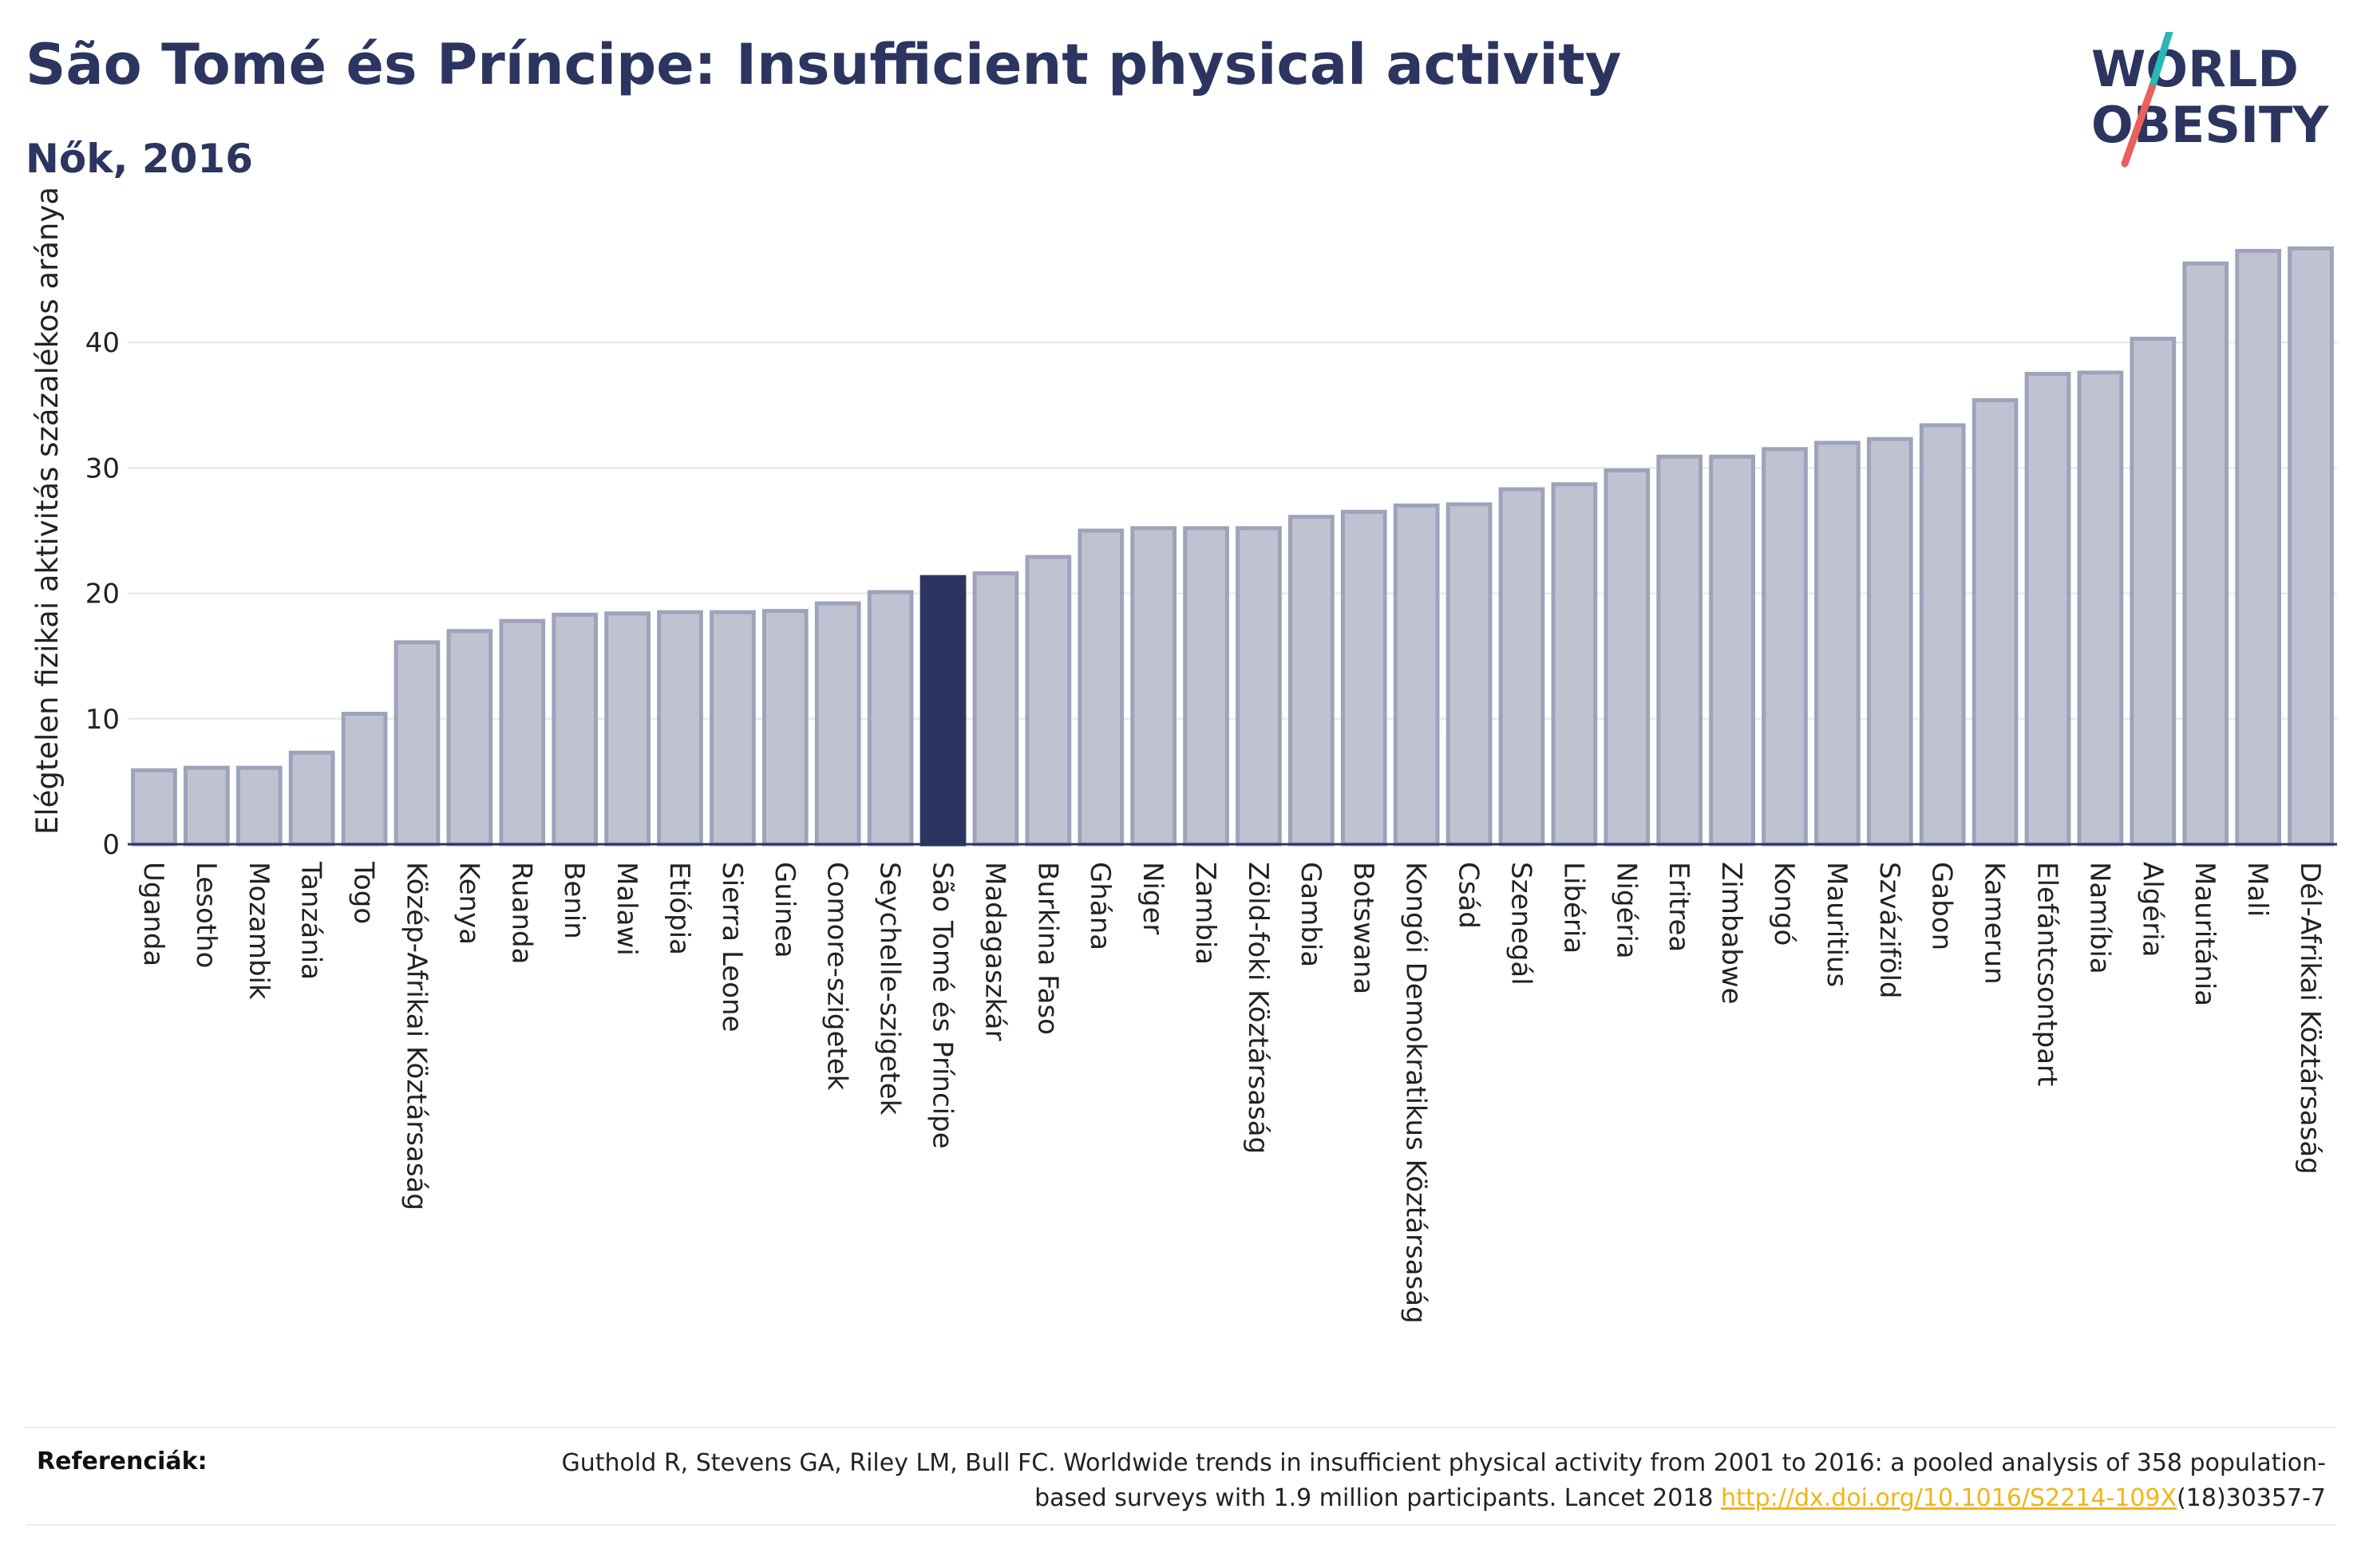 This screenshot has height=1568, width=2361. I want to click on x-tick-label: Zöld-foki Köztársaság, so click(1258, 1008).